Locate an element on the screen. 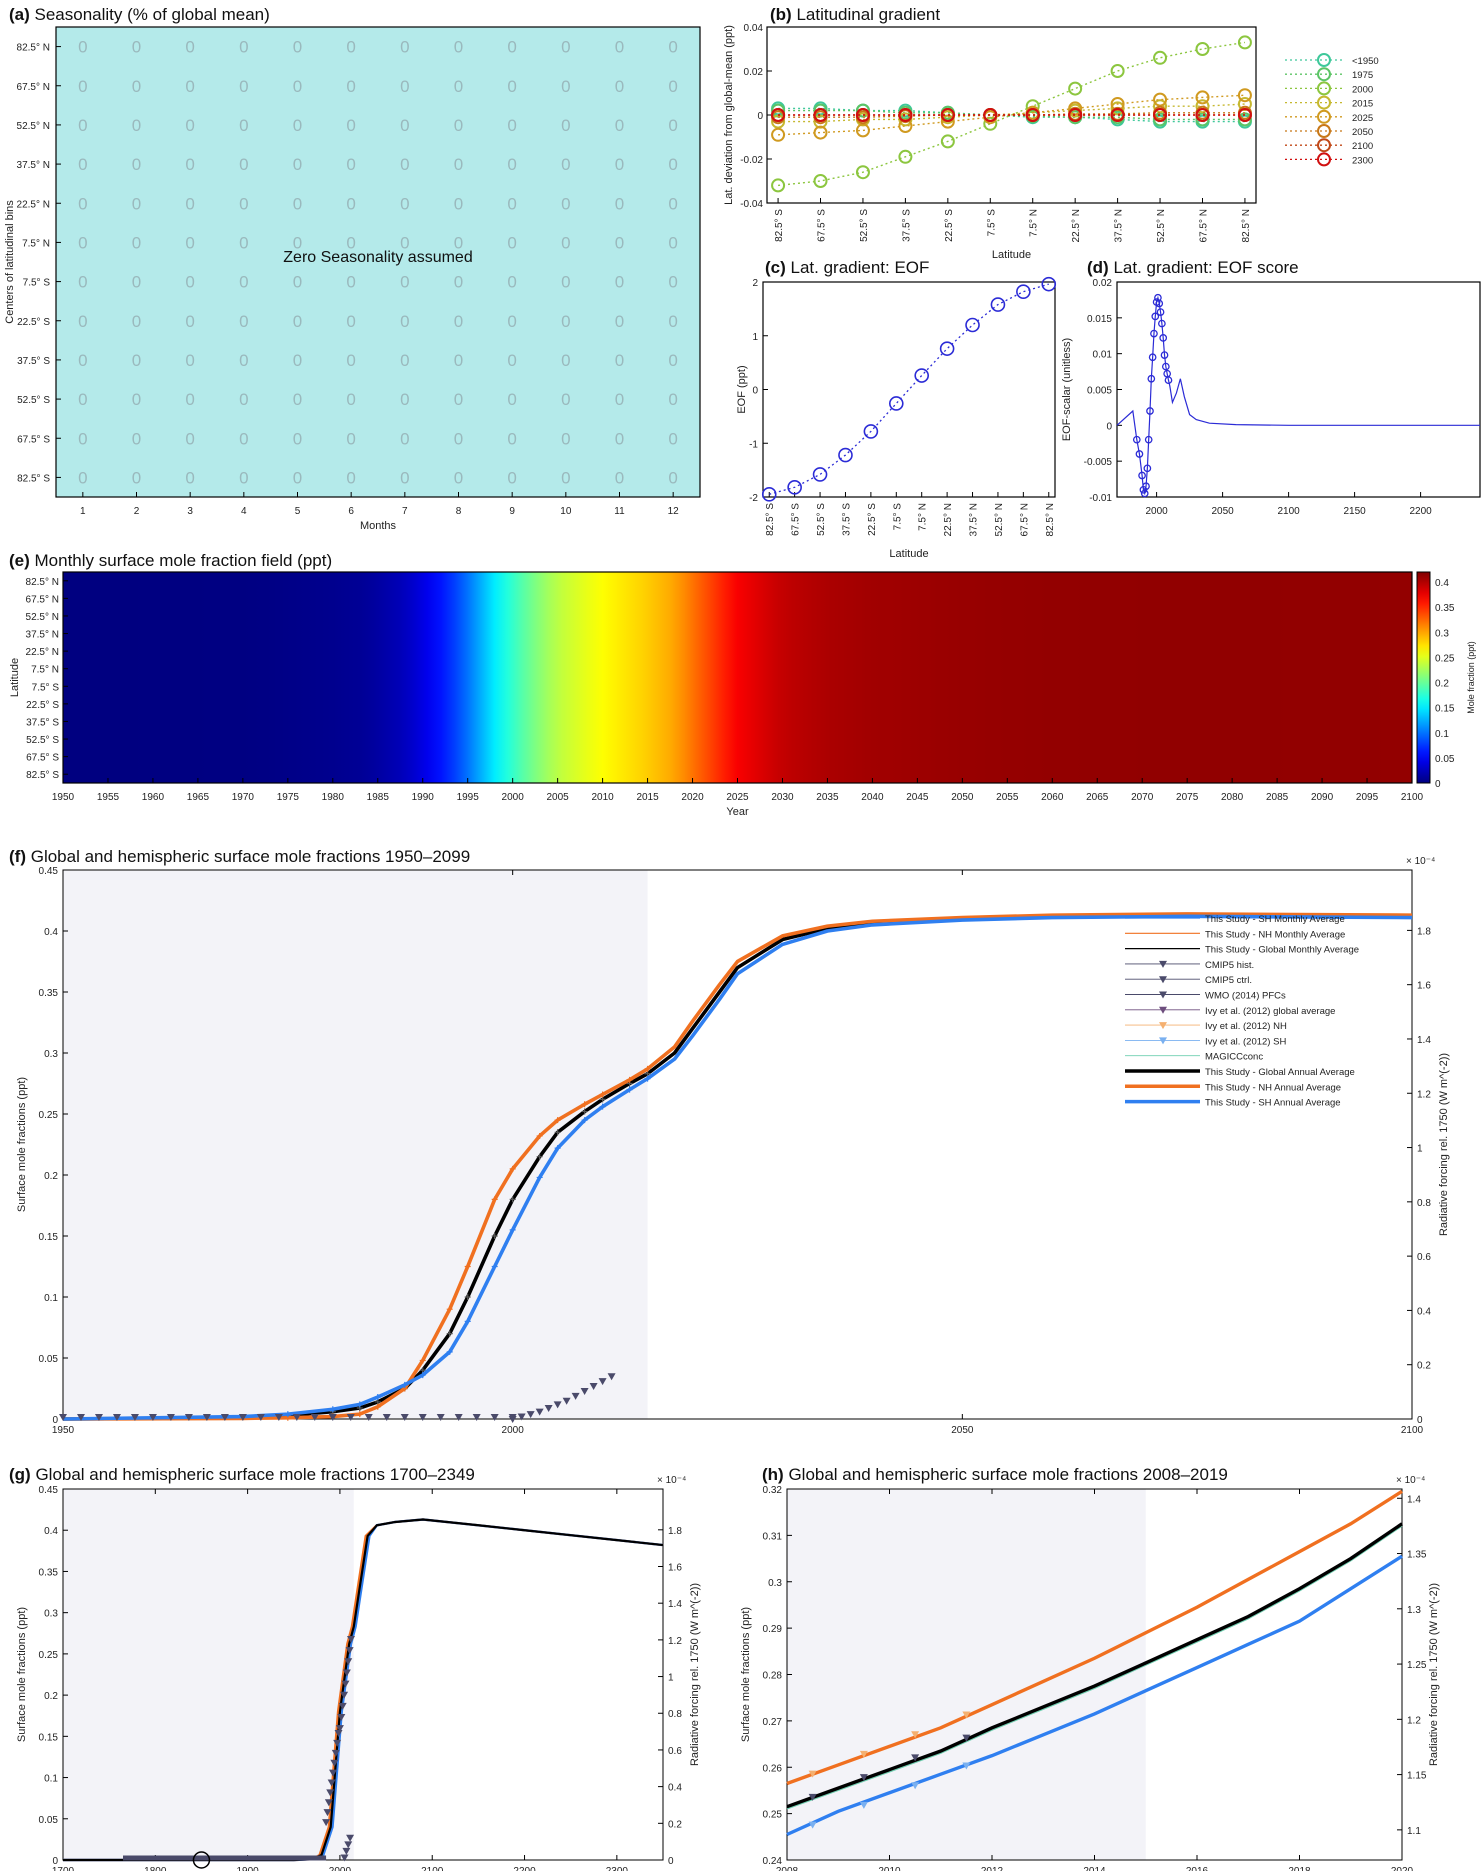  x-tick-label: 82.5° S is located at coordinates (779, 225).